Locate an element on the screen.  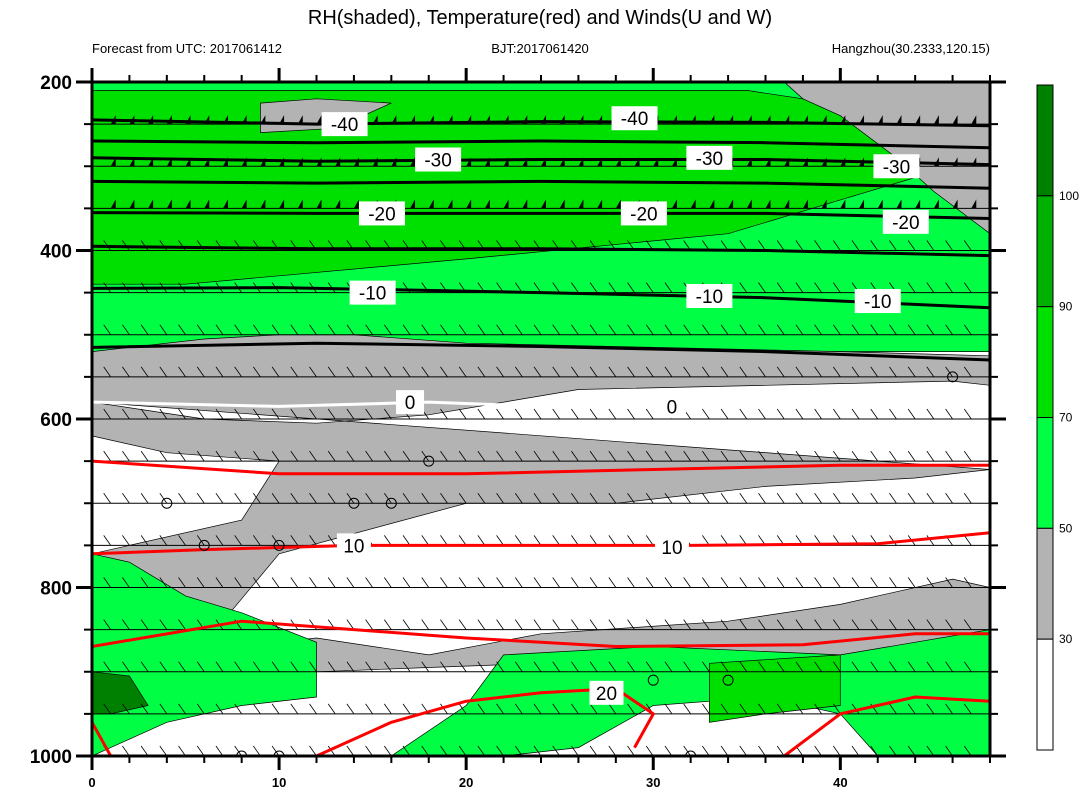
colorbar-label: 90 is located at coordinates (1066, 307).